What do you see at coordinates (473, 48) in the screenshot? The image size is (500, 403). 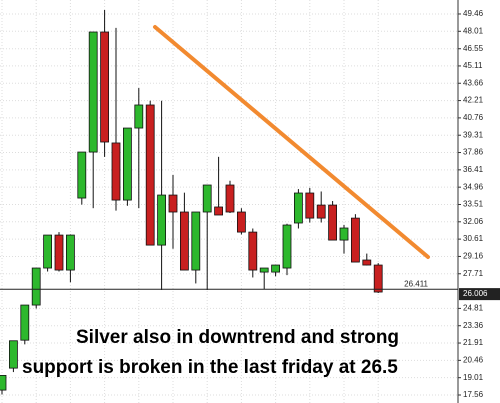 I see `y-tick-label: 46.55` at bounding box center [473, 48].